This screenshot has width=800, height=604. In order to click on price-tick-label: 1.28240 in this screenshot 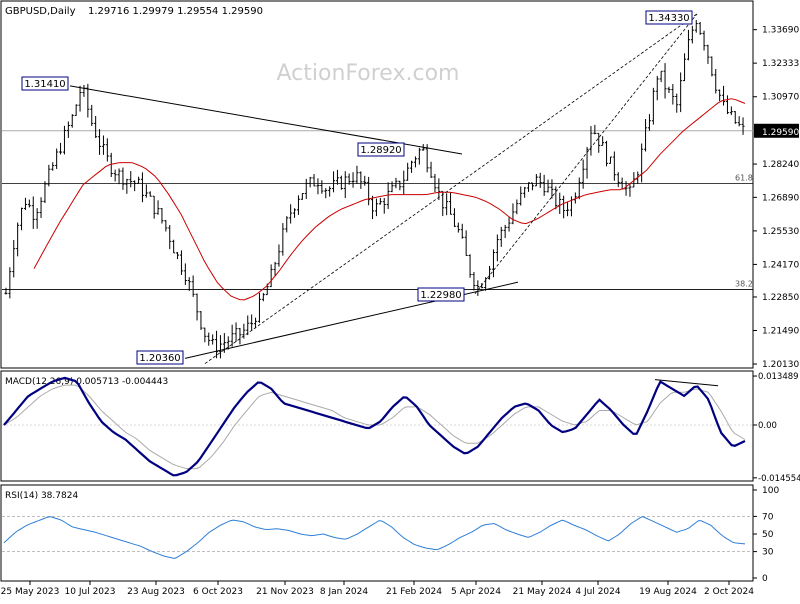, I will do `click(780, 165)`.